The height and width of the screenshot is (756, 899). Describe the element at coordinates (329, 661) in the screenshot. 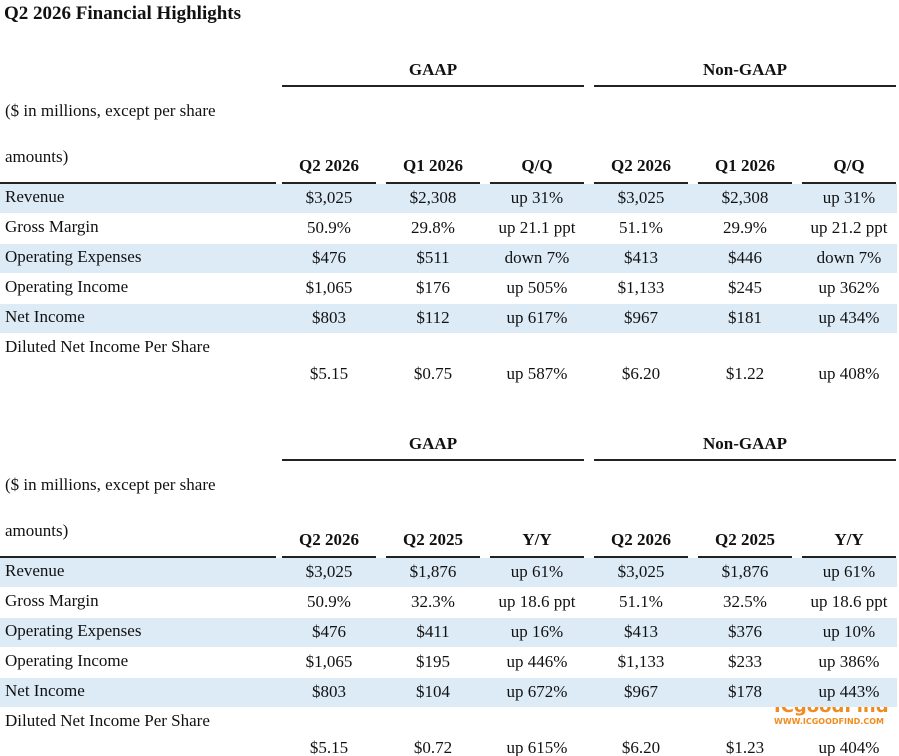

I see `cell: $1,065` at that location.